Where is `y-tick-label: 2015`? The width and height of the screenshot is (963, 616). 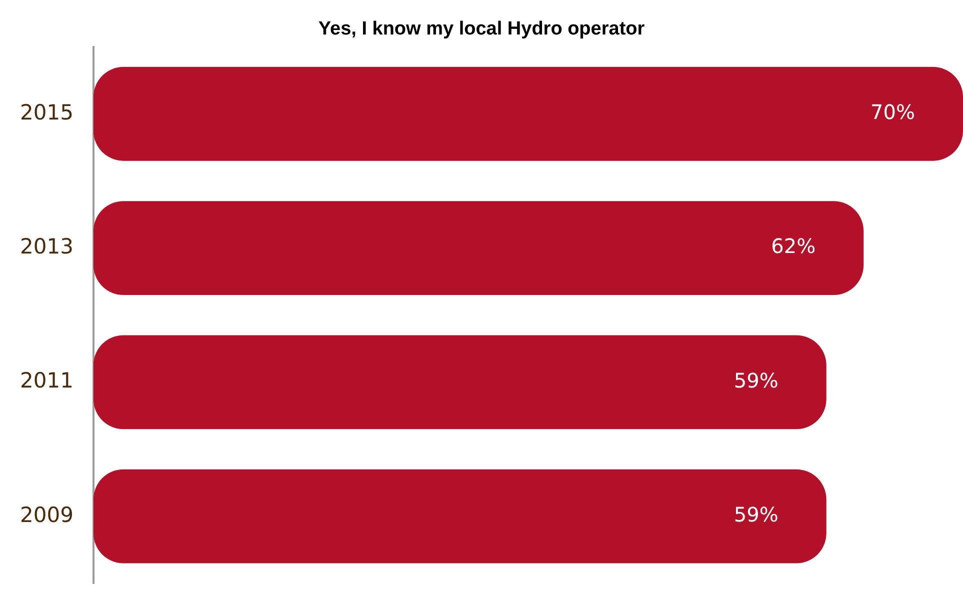
y-tick-label: 2015 is located at coordinates (47, 112).